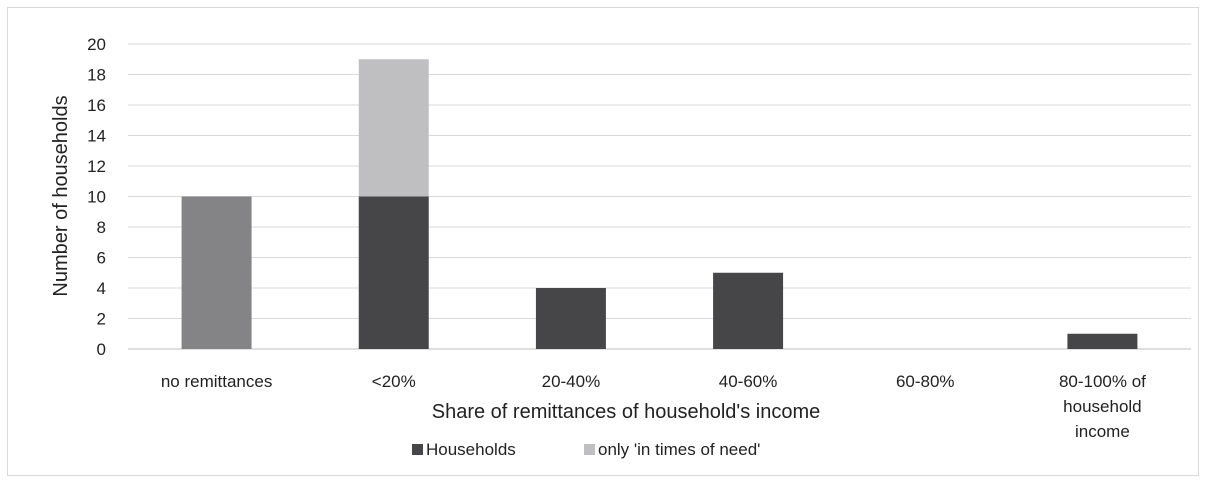 This screenshot has width=1207, height=484. I want to click on y-tick-label: 2, so click(101, 319).